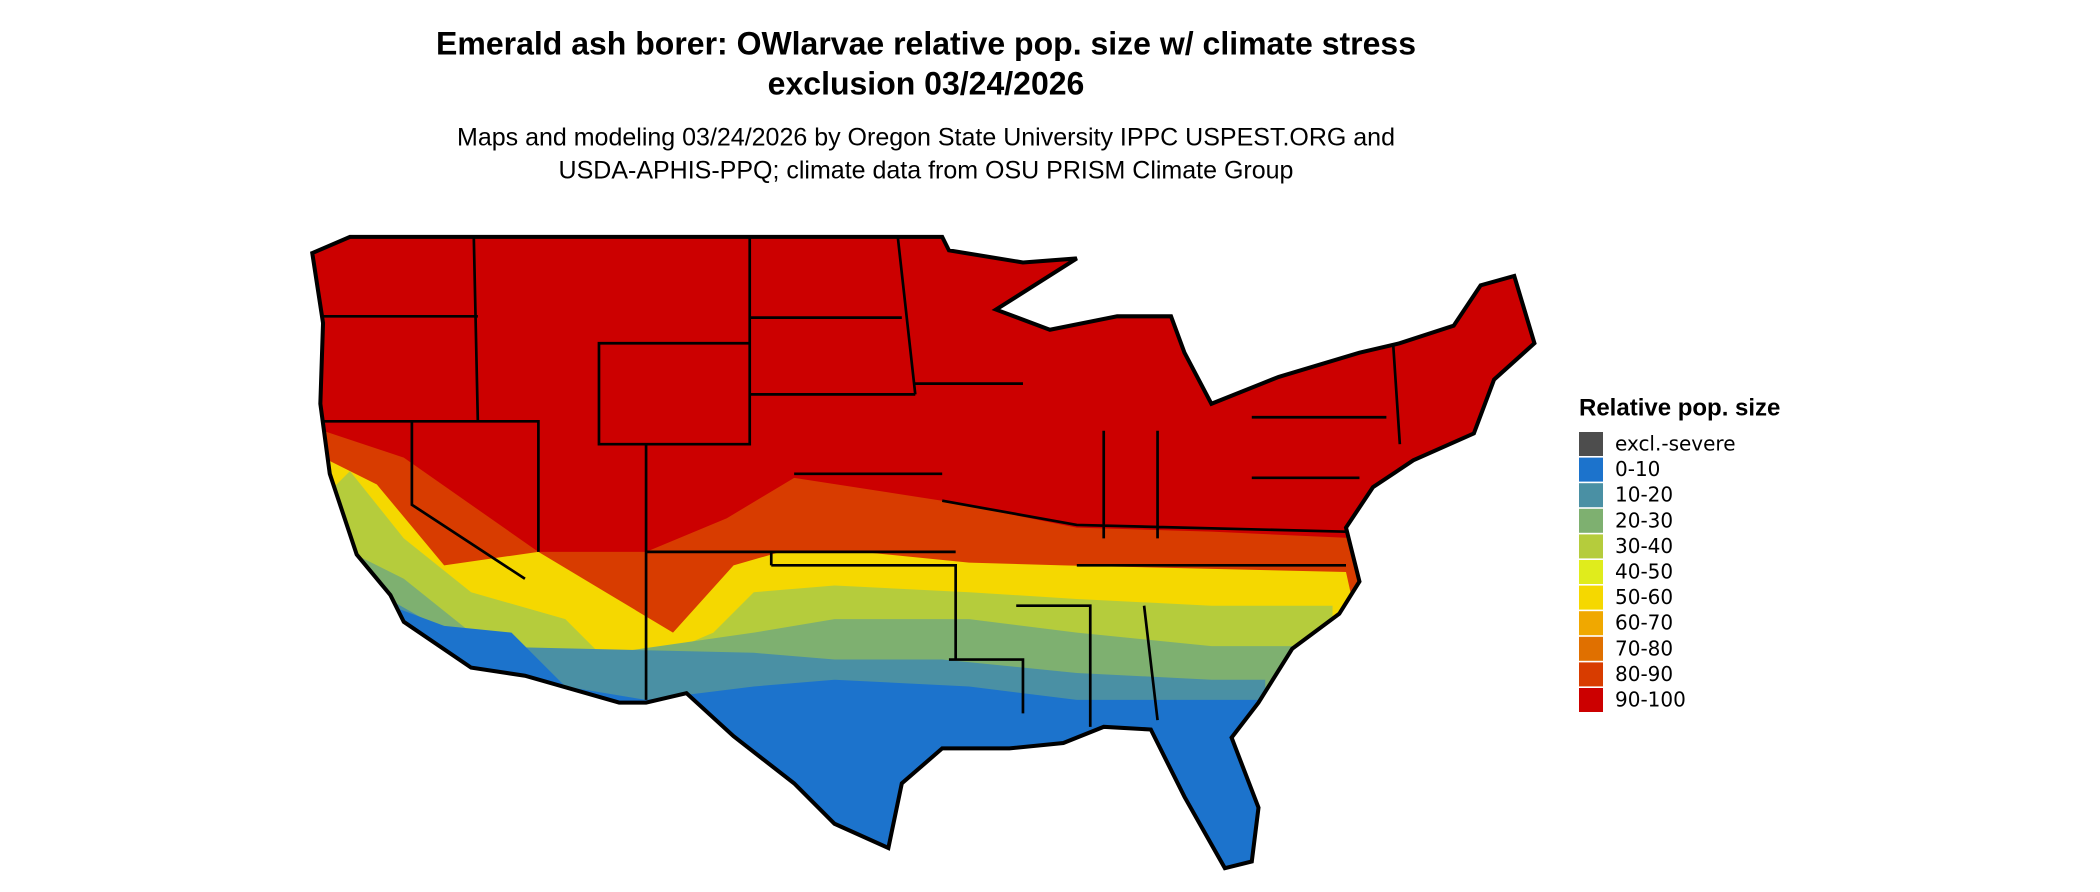 The image size is (2100, 892). I want to click on legend-label: 50-60, so click(1644, 597).